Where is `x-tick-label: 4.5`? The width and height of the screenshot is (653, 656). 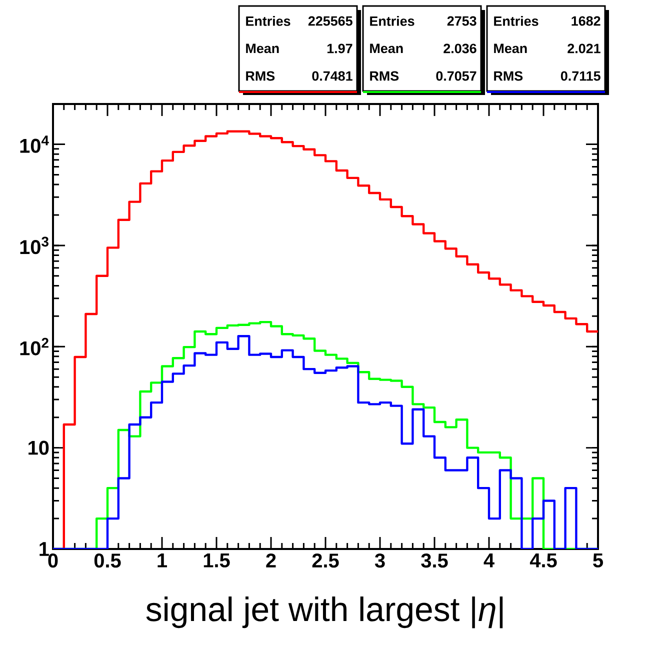
x-tick-label: 4.5 is located at coordinates (543, 561).